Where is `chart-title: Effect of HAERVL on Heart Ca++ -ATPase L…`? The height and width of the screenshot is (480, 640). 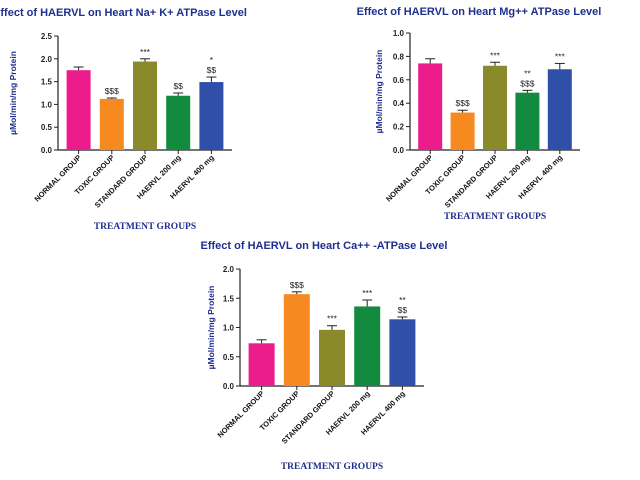 chart-title: Effect of HAERVL on Heart Ca++ -ATPase L… is located at coordinates (324, 246).